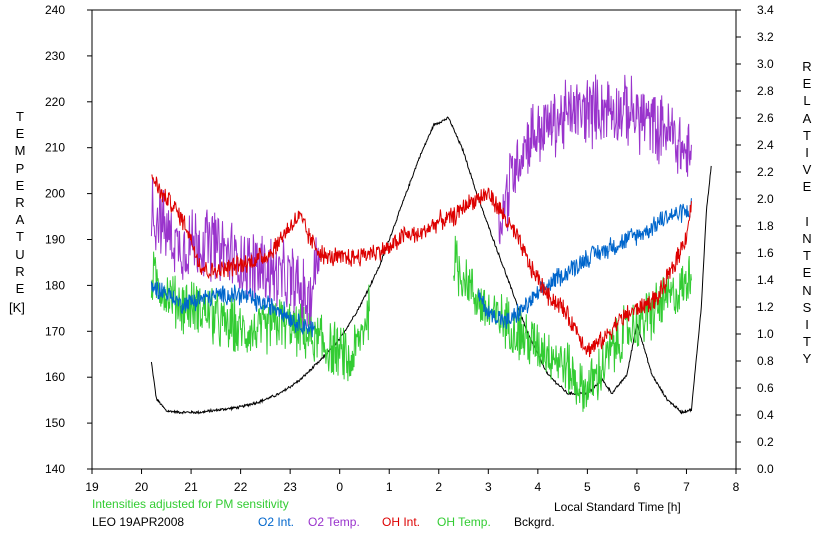  I want to click on y-left-tick-label: 160, so click(55, 377).